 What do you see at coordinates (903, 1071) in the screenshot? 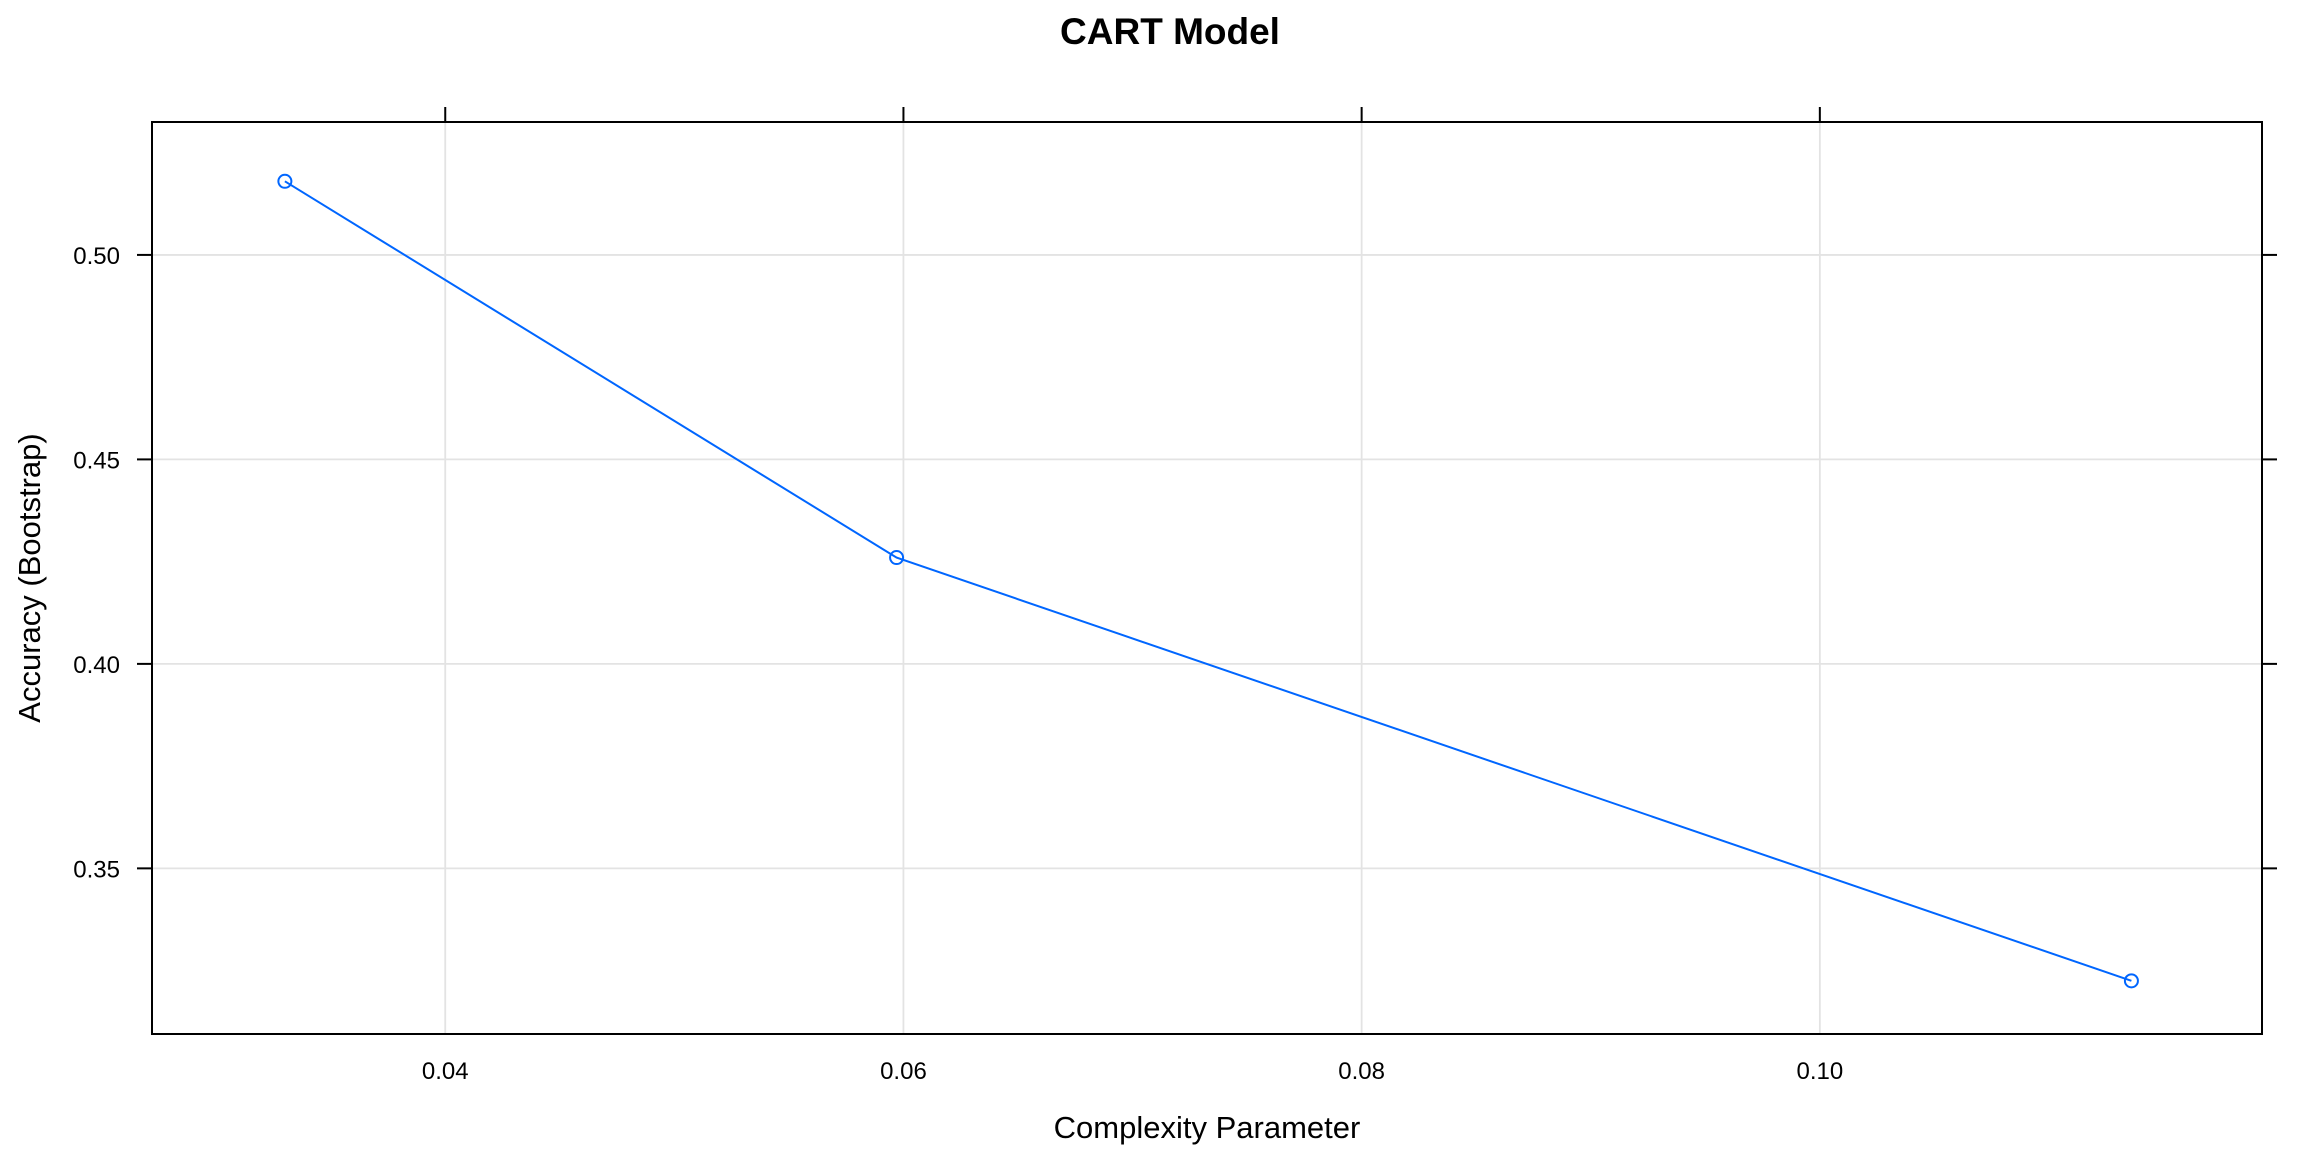
I see `x-tick-label: 0.06` at bounding box center [903, 1071].